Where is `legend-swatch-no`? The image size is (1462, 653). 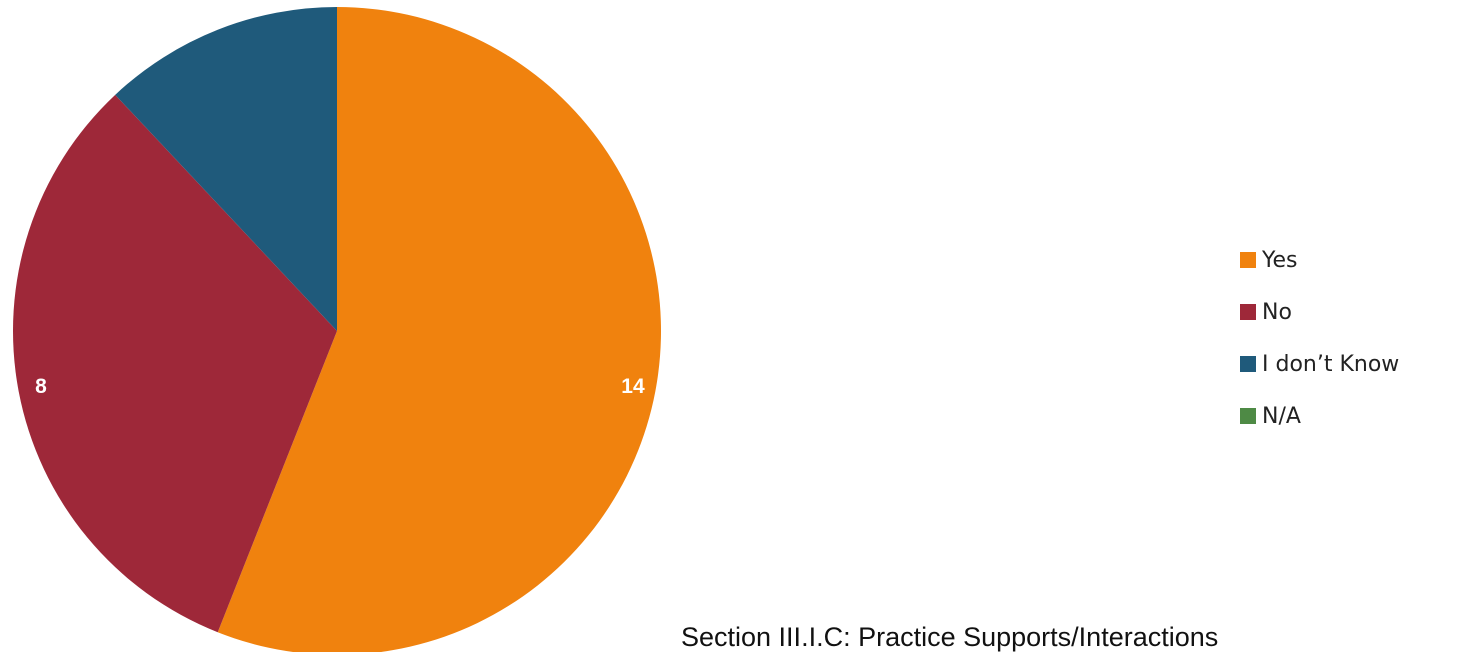
legend-swatch-no is located at coordinates (1248, 312).